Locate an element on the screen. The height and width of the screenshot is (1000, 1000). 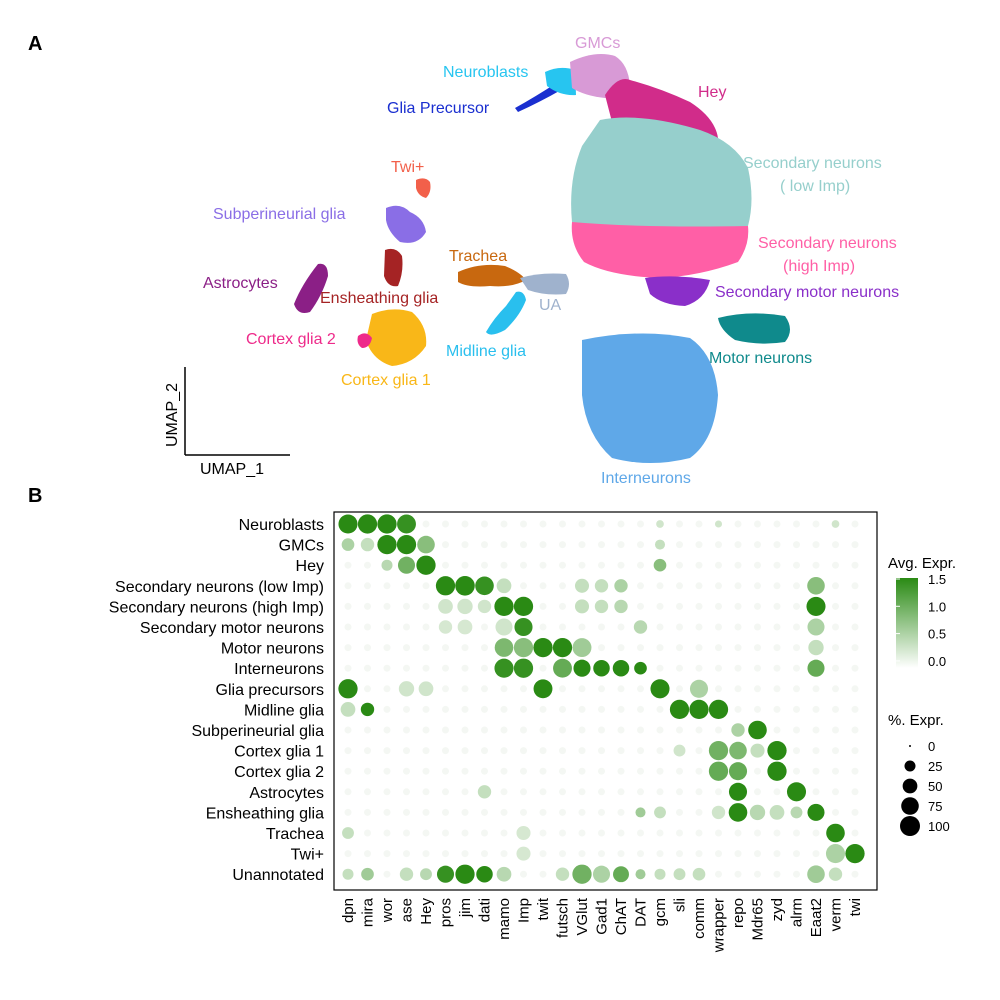
row-label: Secondary neurons (high Imp) is located at coordinates (216, 607).